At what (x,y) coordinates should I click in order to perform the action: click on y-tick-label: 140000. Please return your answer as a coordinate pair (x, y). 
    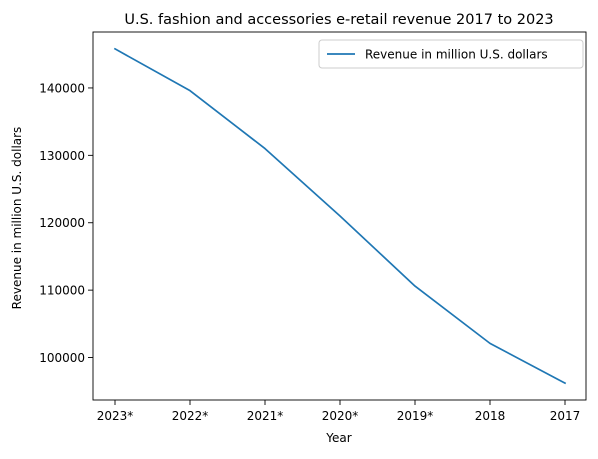
    Looking at the image, I should click on (62, 88).